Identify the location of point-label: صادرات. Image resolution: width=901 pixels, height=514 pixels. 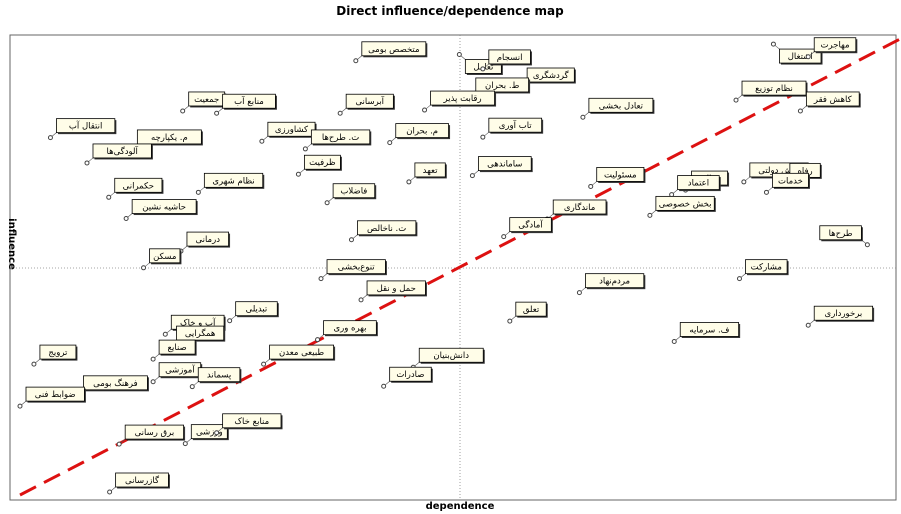
(410, 375).